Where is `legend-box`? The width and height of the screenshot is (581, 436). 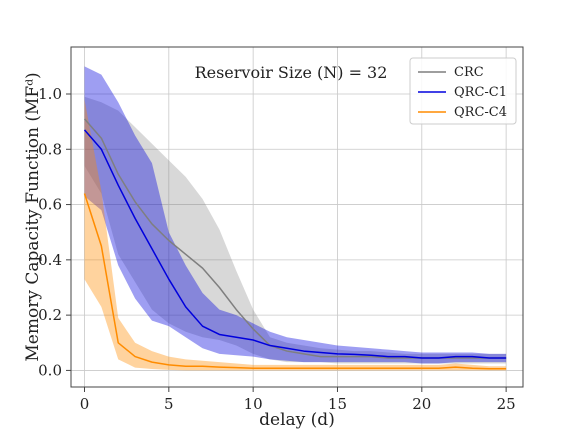
legend-box is located at coordinates (463, 91).